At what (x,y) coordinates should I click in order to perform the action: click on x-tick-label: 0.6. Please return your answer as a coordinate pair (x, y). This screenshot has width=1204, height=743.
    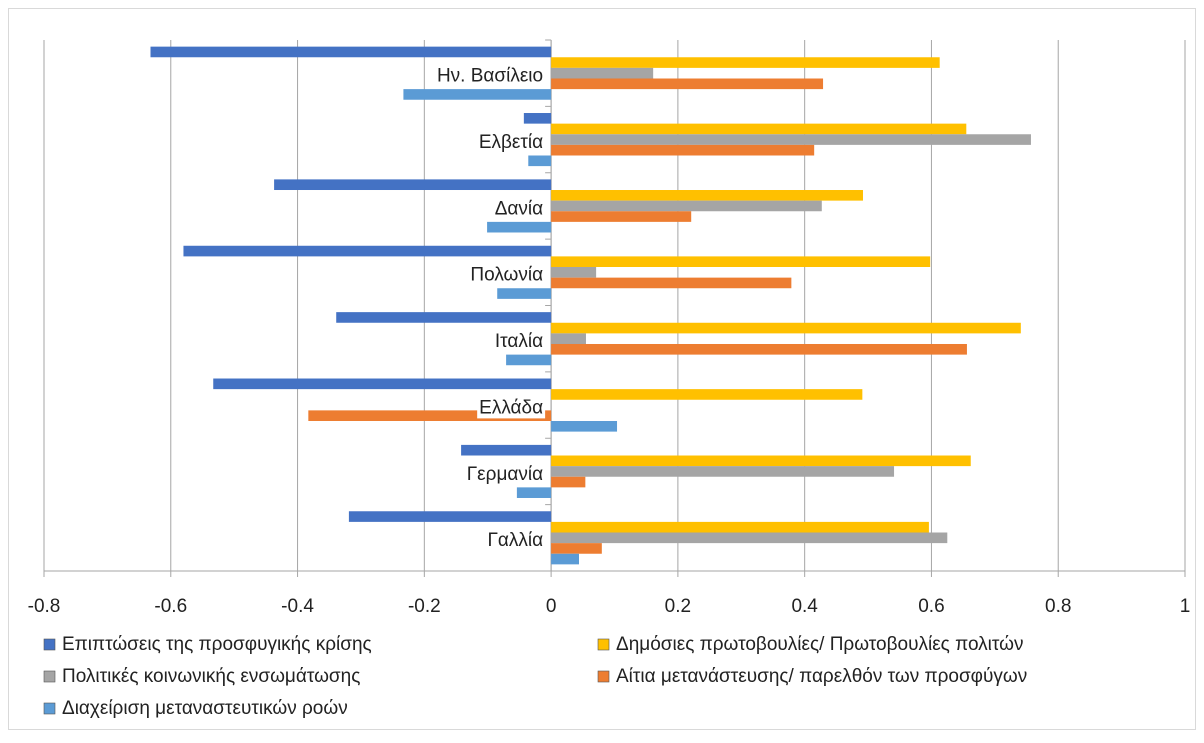
    Looking at the image, I should click on (931, 606).